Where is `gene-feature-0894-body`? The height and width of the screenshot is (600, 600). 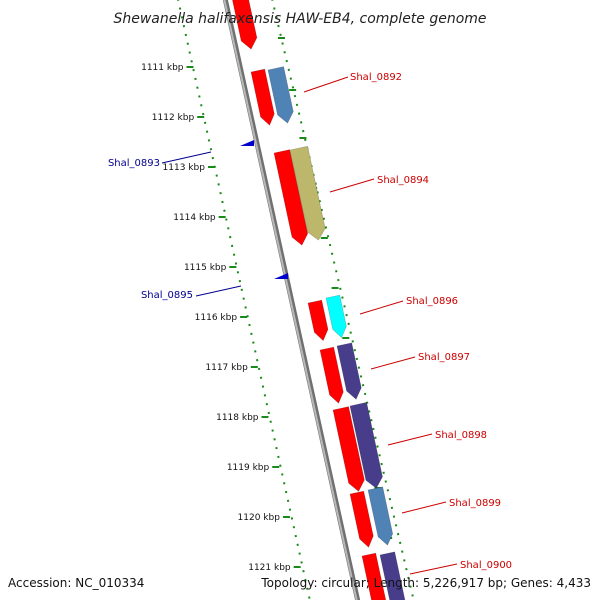
gene-feature-0894-body is located at coordinates (307, 193).